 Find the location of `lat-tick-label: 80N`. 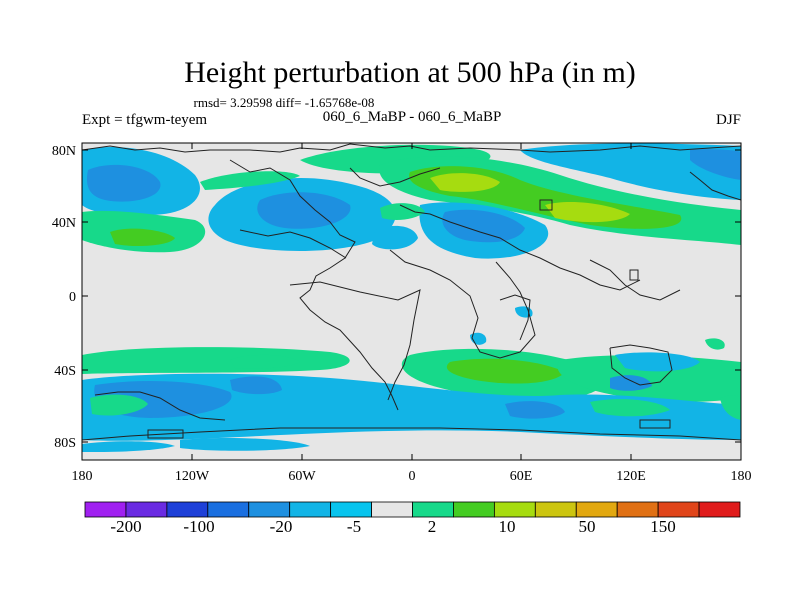

lat-tick-label: 80N is located at coordinates (64, 151).